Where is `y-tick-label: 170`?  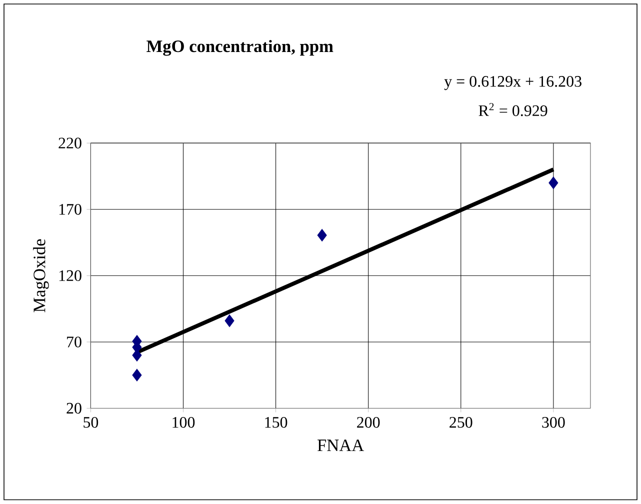 y-tick-label: 170 is located at coordinates (70, 209).